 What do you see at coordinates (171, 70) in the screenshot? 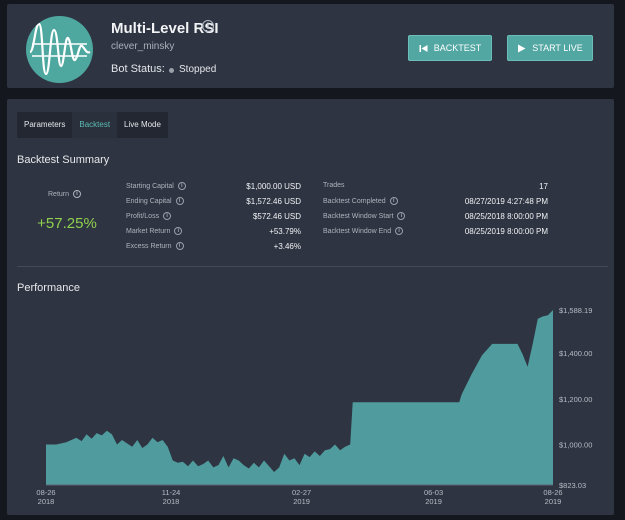
I see `status-dot-icon` at bounding box center [171, 70].